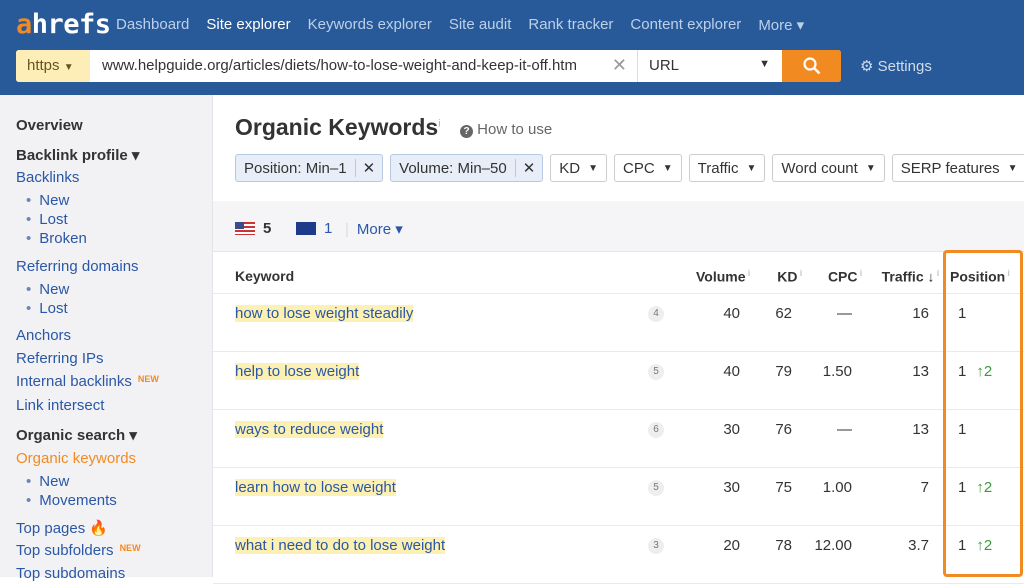 This screenshot has height=584, width=1024. I want to click on more-countries-button: | More ▾, so click(374, 229).